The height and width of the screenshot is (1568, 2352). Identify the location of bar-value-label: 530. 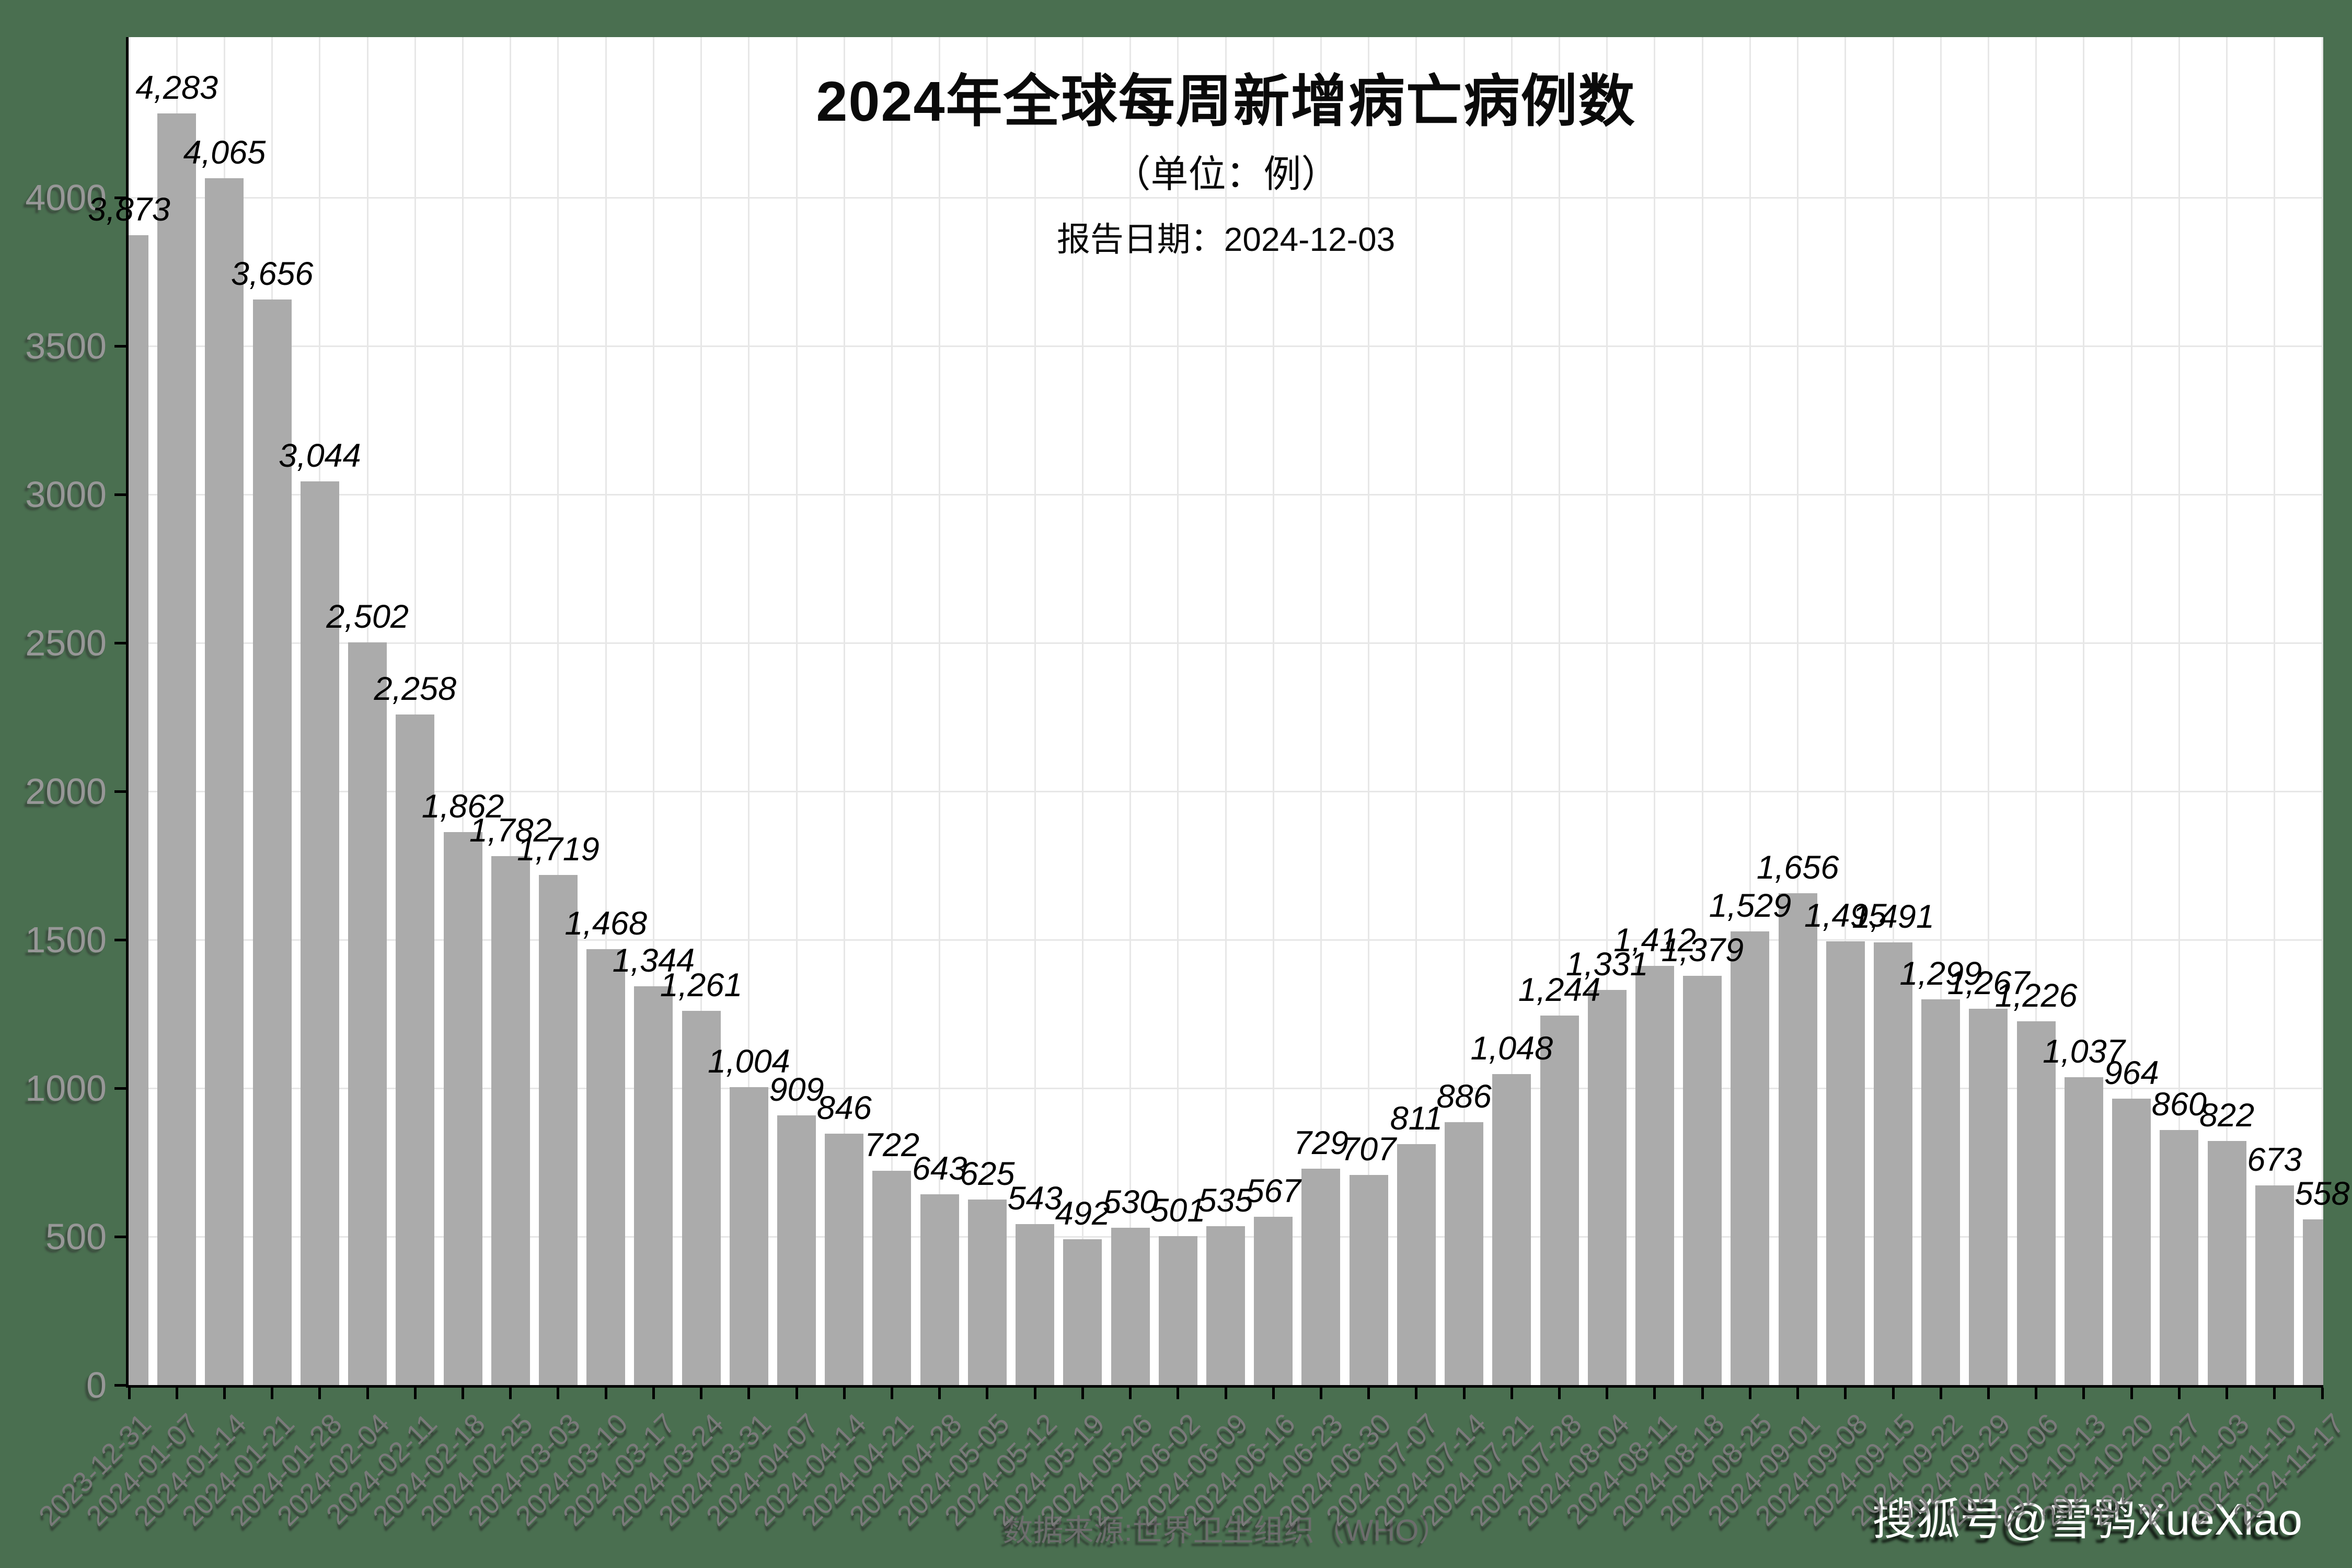
(1130, 1201).